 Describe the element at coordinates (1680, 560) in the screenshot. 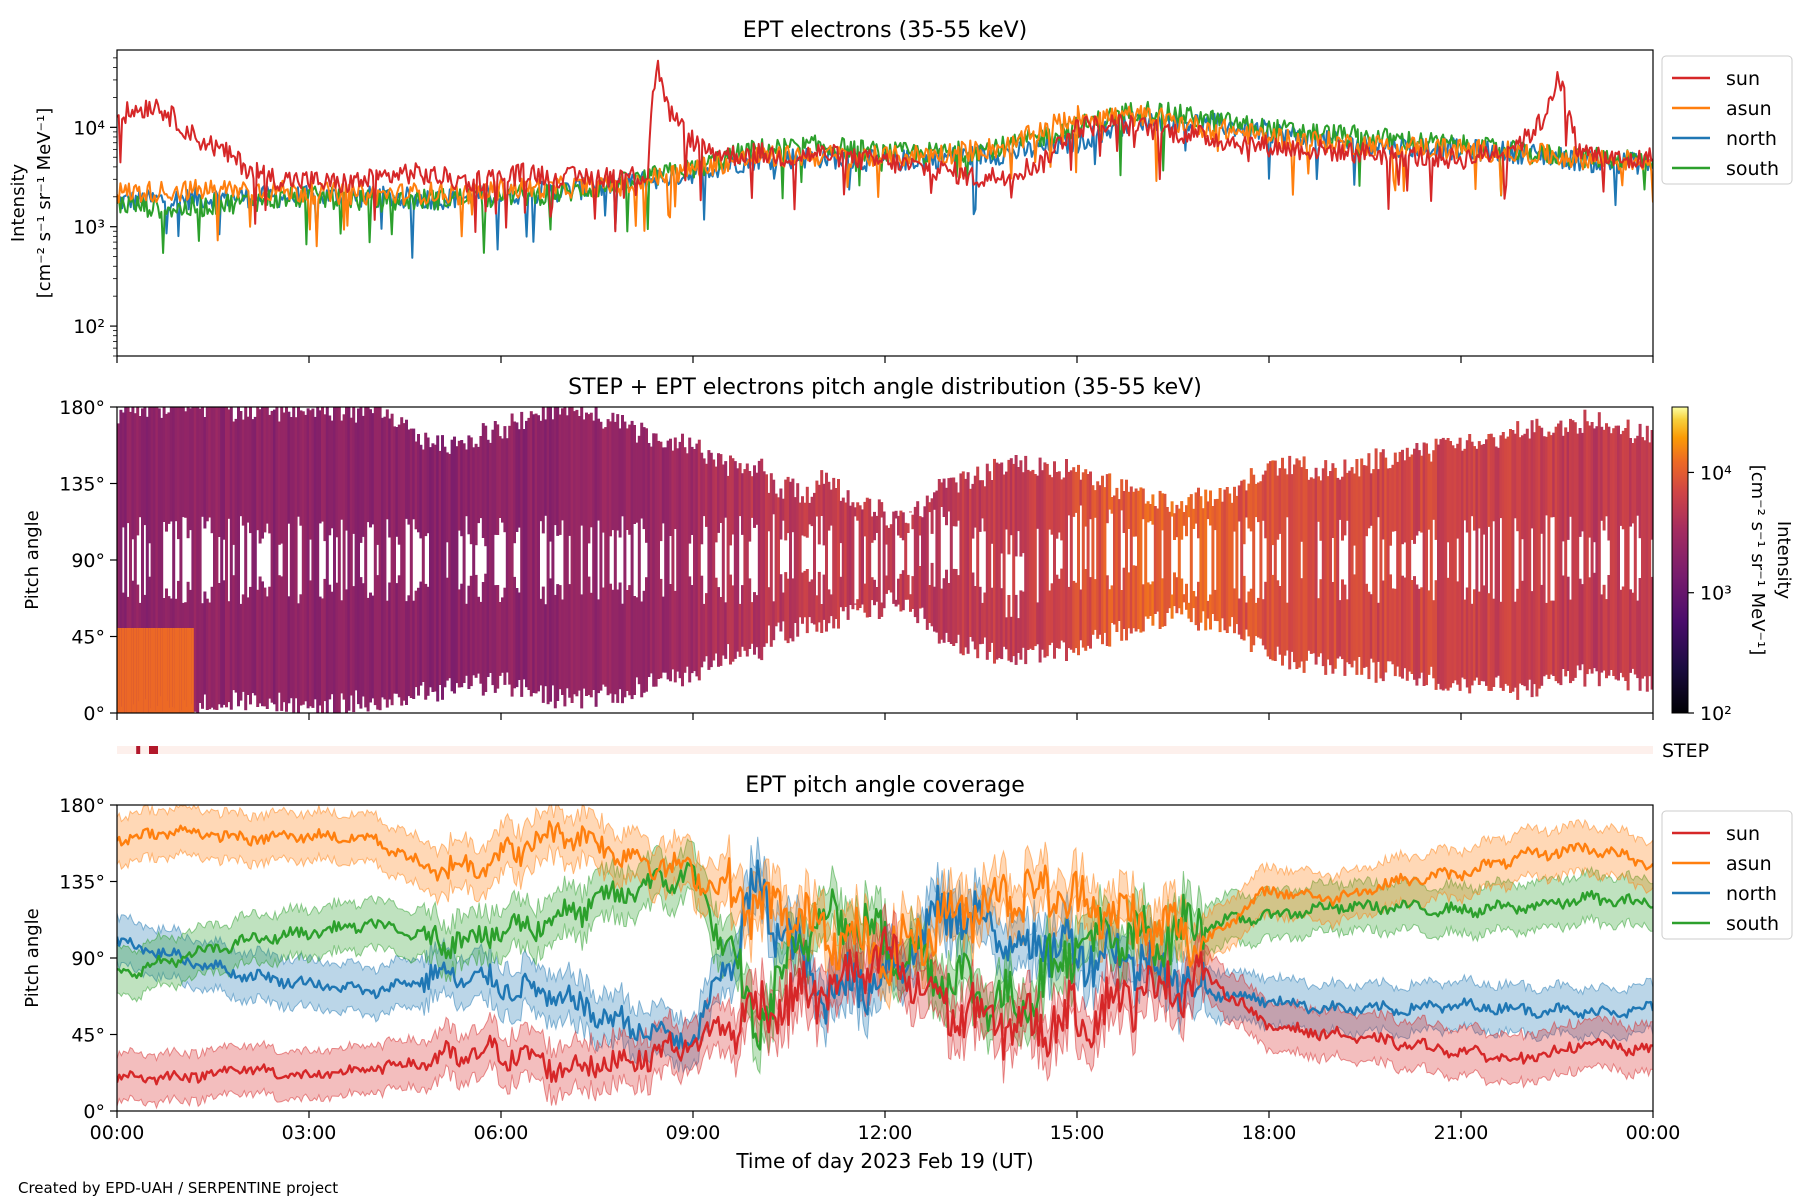

I see `colorbar` at that location.